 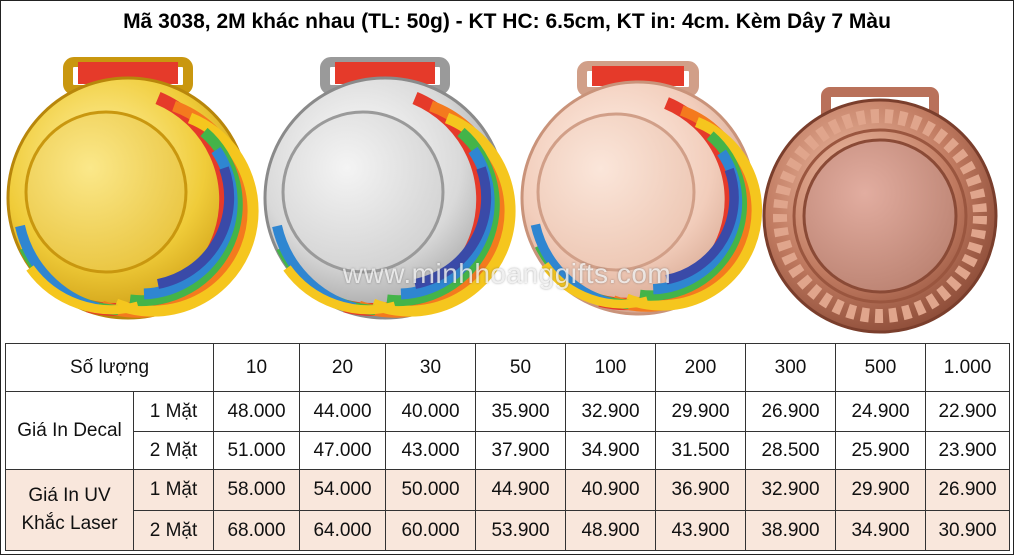 What do you see at coordinates (700, 450) in the screenshot?
I see `price-cell: 31.500` at bounding box center [700, 450].